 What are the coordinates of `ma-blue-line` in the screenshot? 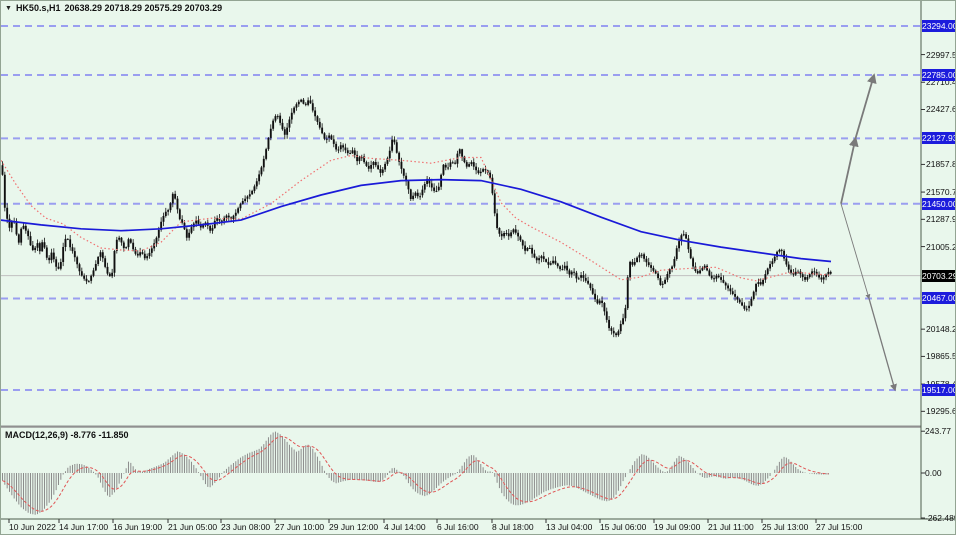 It's located at (416, 220).